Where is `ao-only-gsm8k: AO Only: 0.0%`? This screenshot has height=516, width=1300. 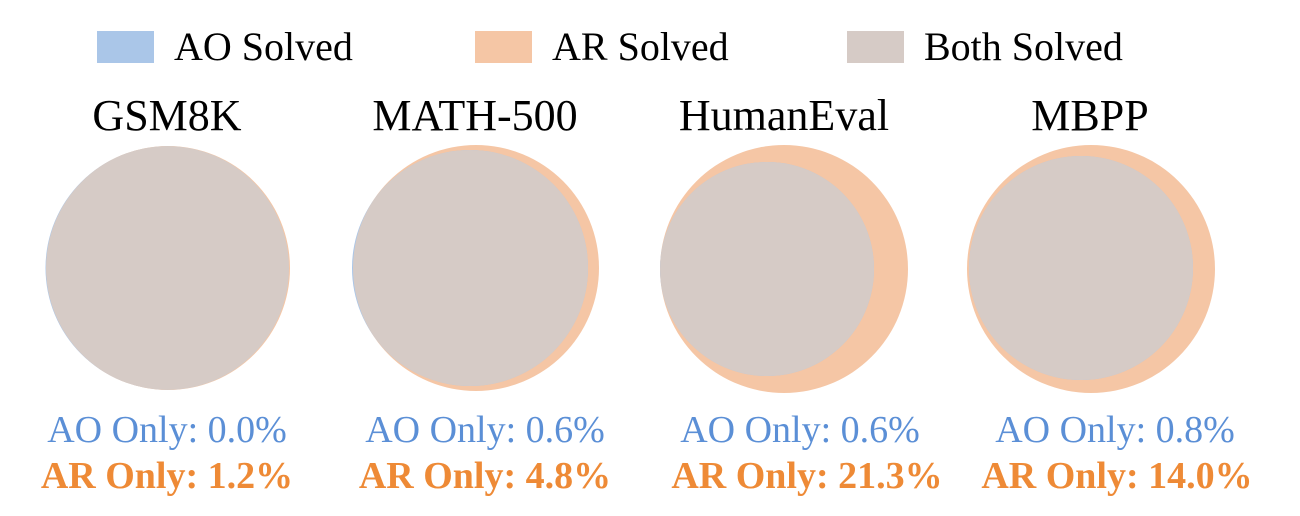 ao-only-gsm8k: AO Only: 0.0% is located at coordinates (167, 430).